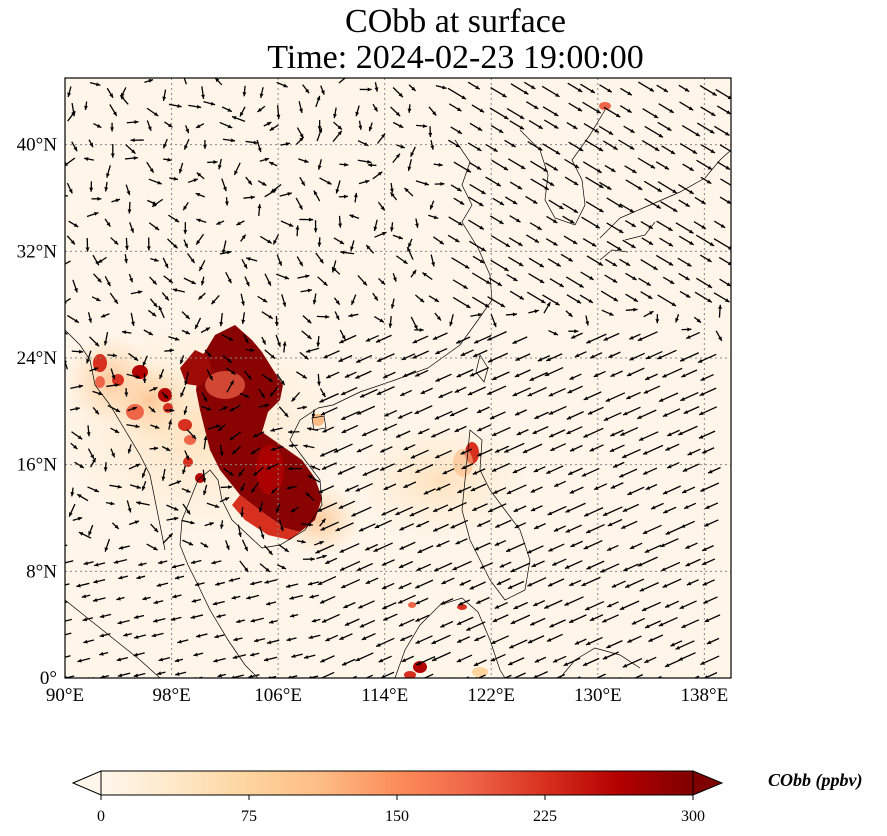  I want to click on colorbar-tick-label: 75, so click(249, 816).